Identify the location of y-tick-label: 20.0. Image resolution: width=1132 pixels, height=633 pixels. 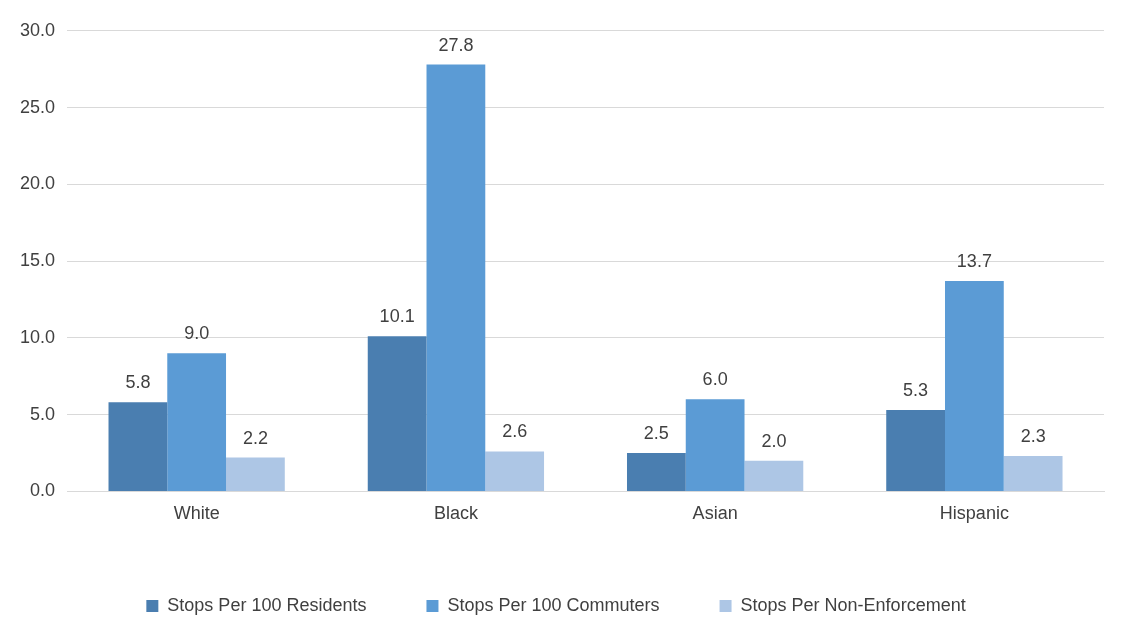
(37, 183).